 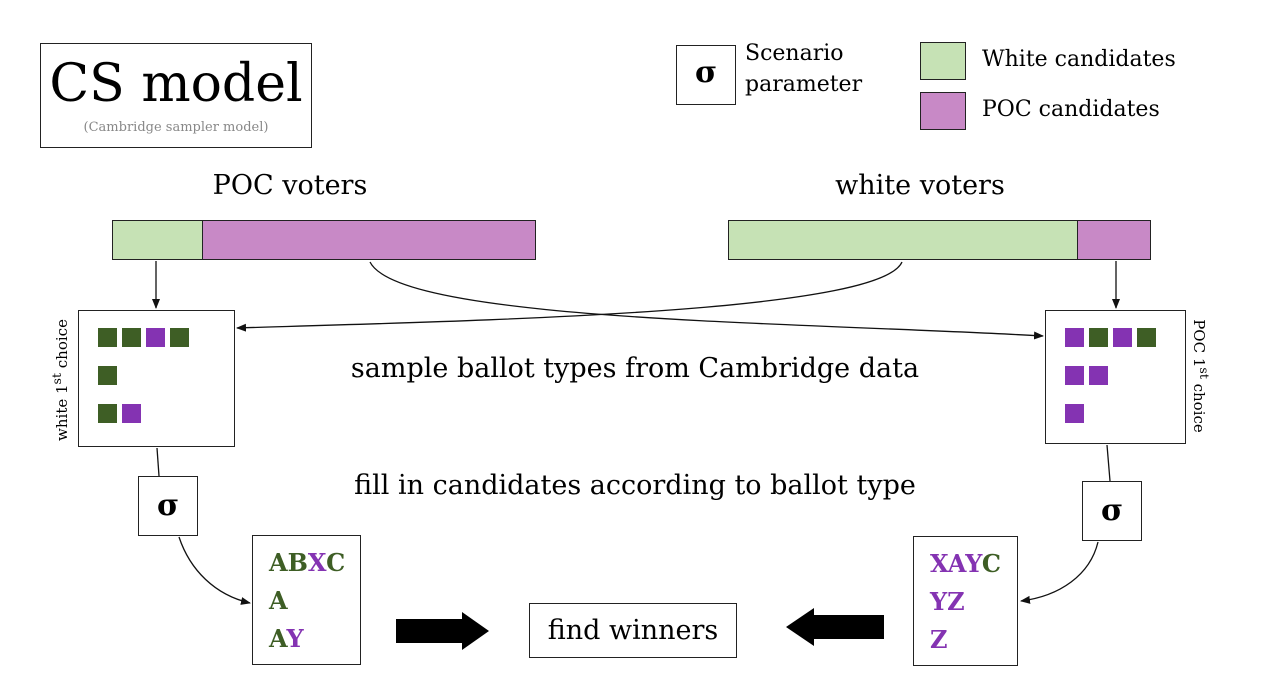 What do you see at coordinates (156, 378) in the screenshot?
I see `white-first-ballot-types-box` at bounding box center [156, 378].